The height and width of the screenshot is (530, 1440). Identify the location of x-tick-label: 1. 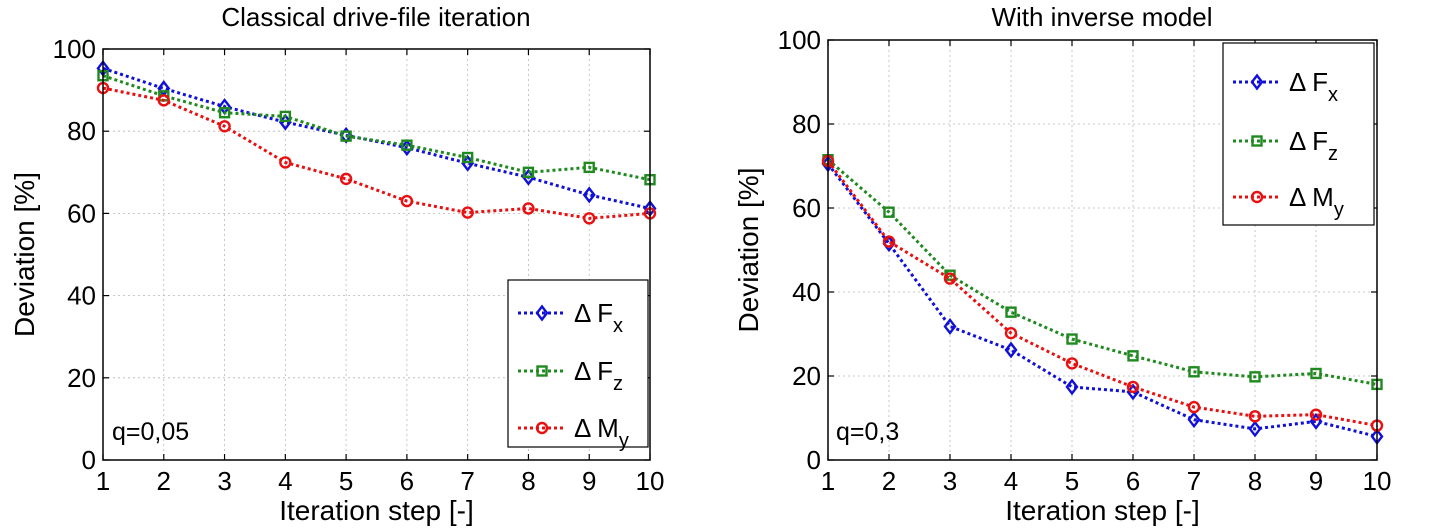
(828, 481).